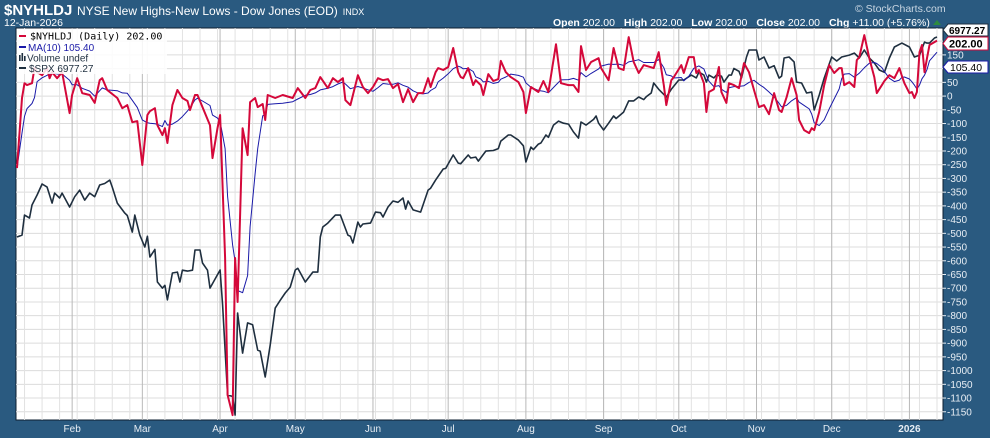 The width and height of the screenshot is (990, 438). What do you see at coordinates (960, 385) in the screenshot?
I see `y-tick-label: -1050` at bounding box center [960, 385].